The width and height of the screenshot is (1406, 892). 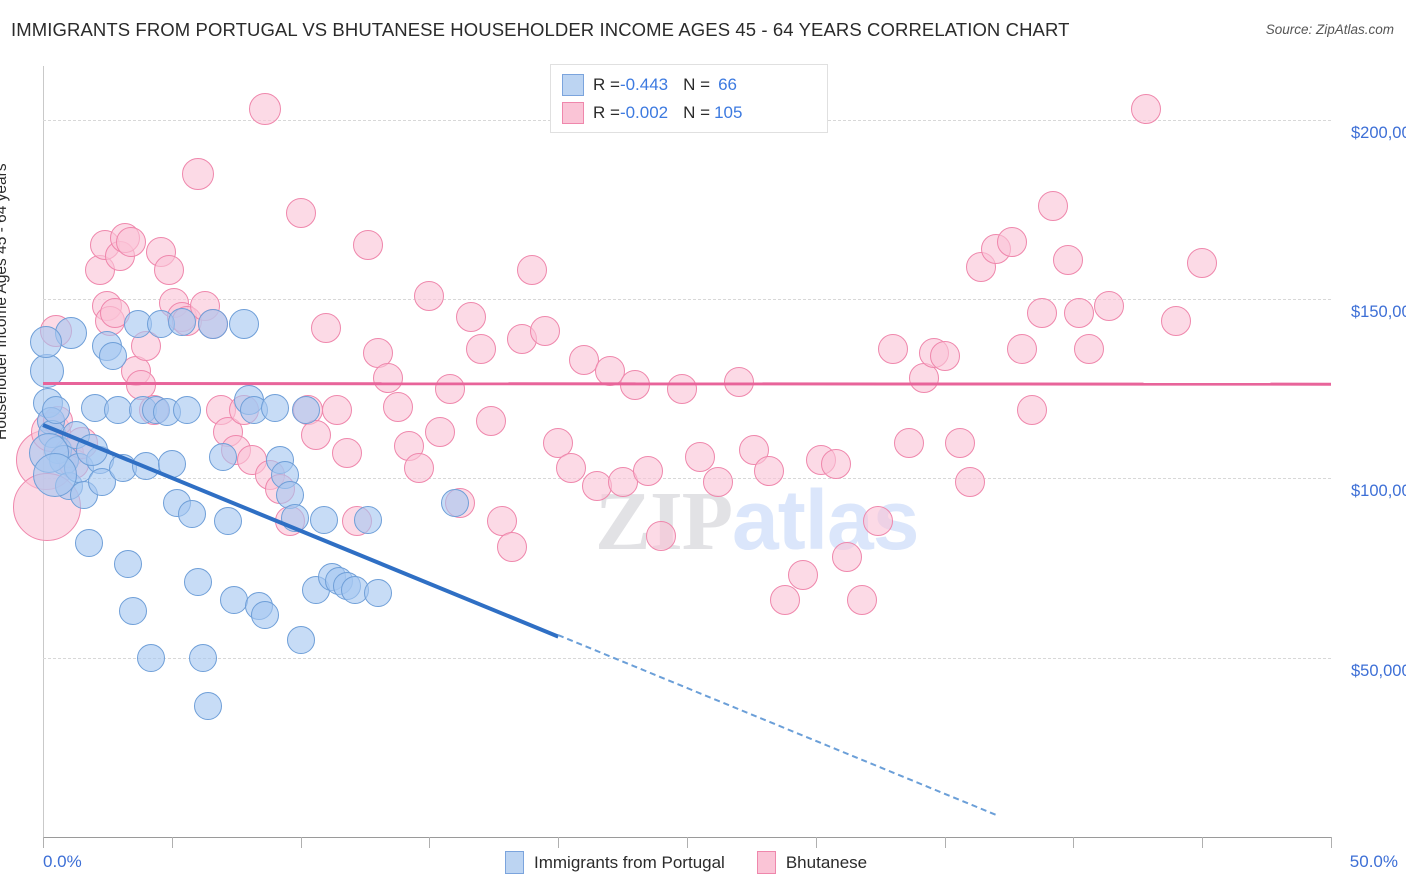 What do you see at coordinates (1378, 670) in the screenshot?
I see `y-axis-tick-label: $50,000` at bounding box center [1378, 670].